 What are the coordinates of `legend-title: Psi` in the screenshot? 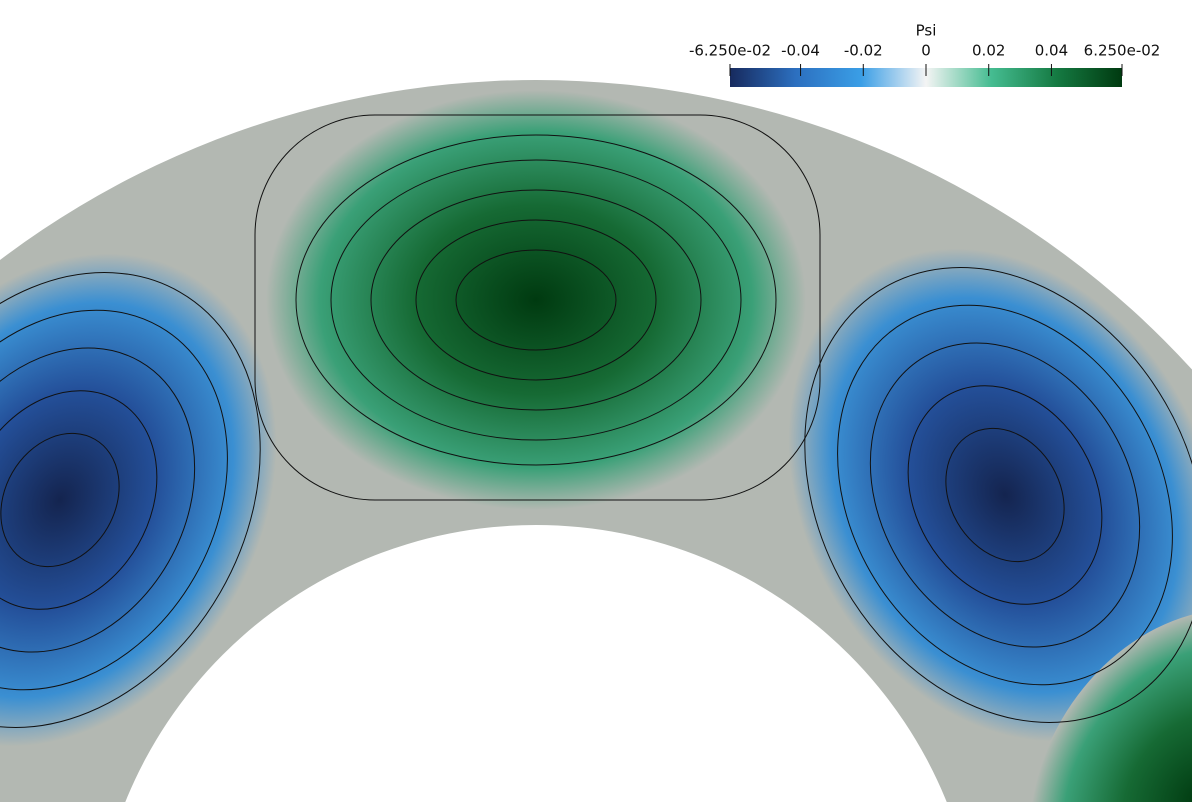 It's located at (926, 31).